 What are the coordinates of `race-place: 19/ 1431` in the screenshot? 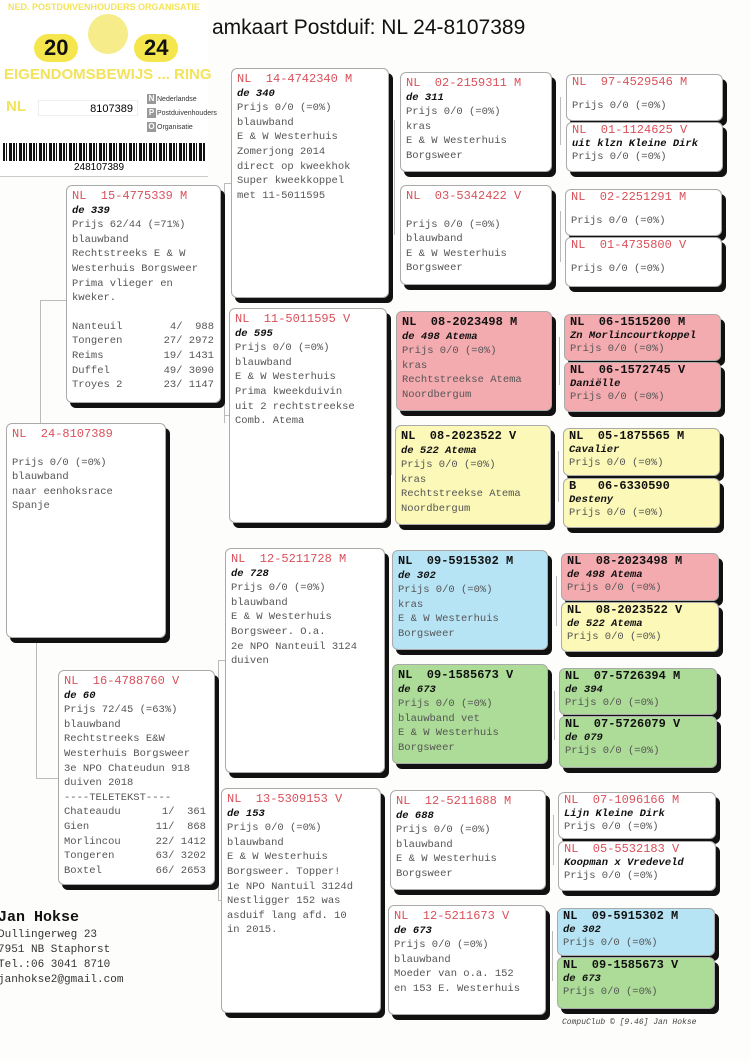 It's located at (188, 355).